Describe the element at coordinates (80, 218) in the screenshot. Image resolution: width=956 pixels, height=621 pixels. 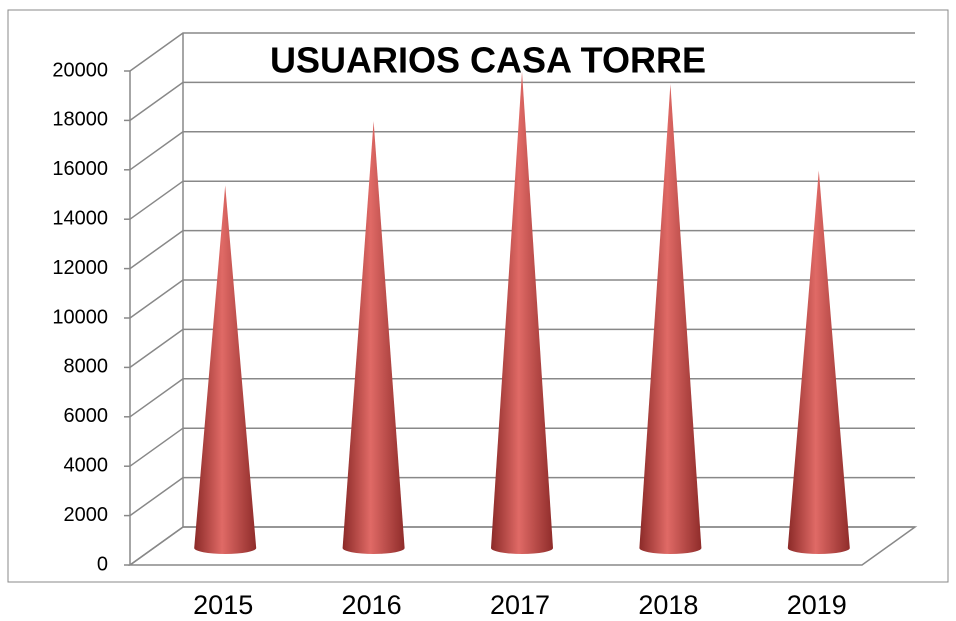
I see `y-tick-label: 14000` at that location.